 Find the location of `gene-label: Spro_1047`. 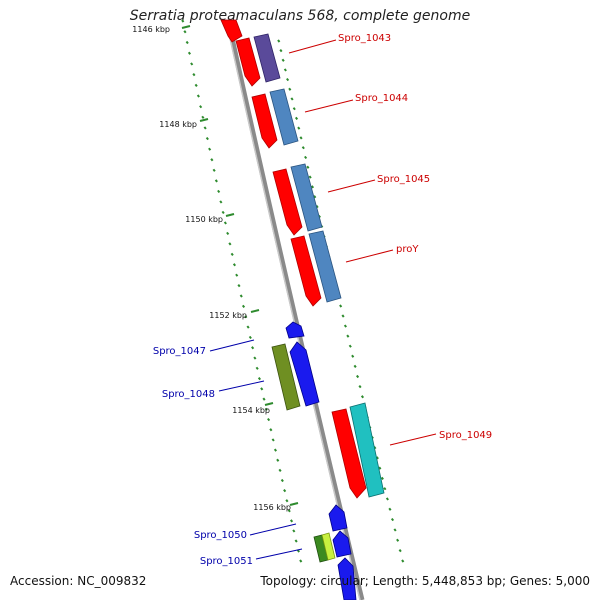

gene-label: Spro_1047 is located at coordinates (179, 351).